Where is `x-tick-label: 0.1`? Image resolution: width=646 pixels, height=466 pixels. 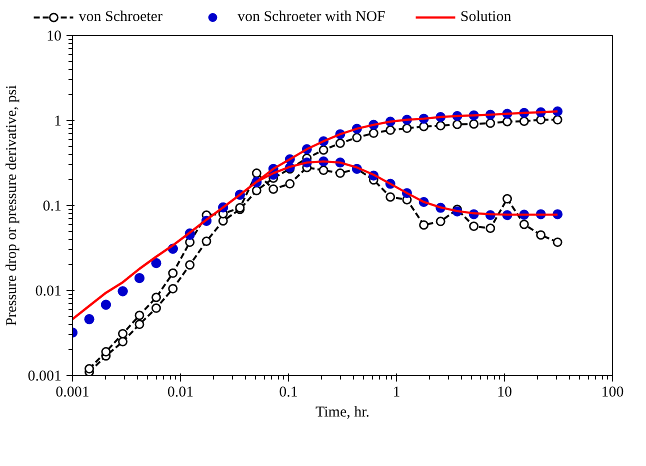
x-tick-label: 0.1 is located at coordinates (288, 392).